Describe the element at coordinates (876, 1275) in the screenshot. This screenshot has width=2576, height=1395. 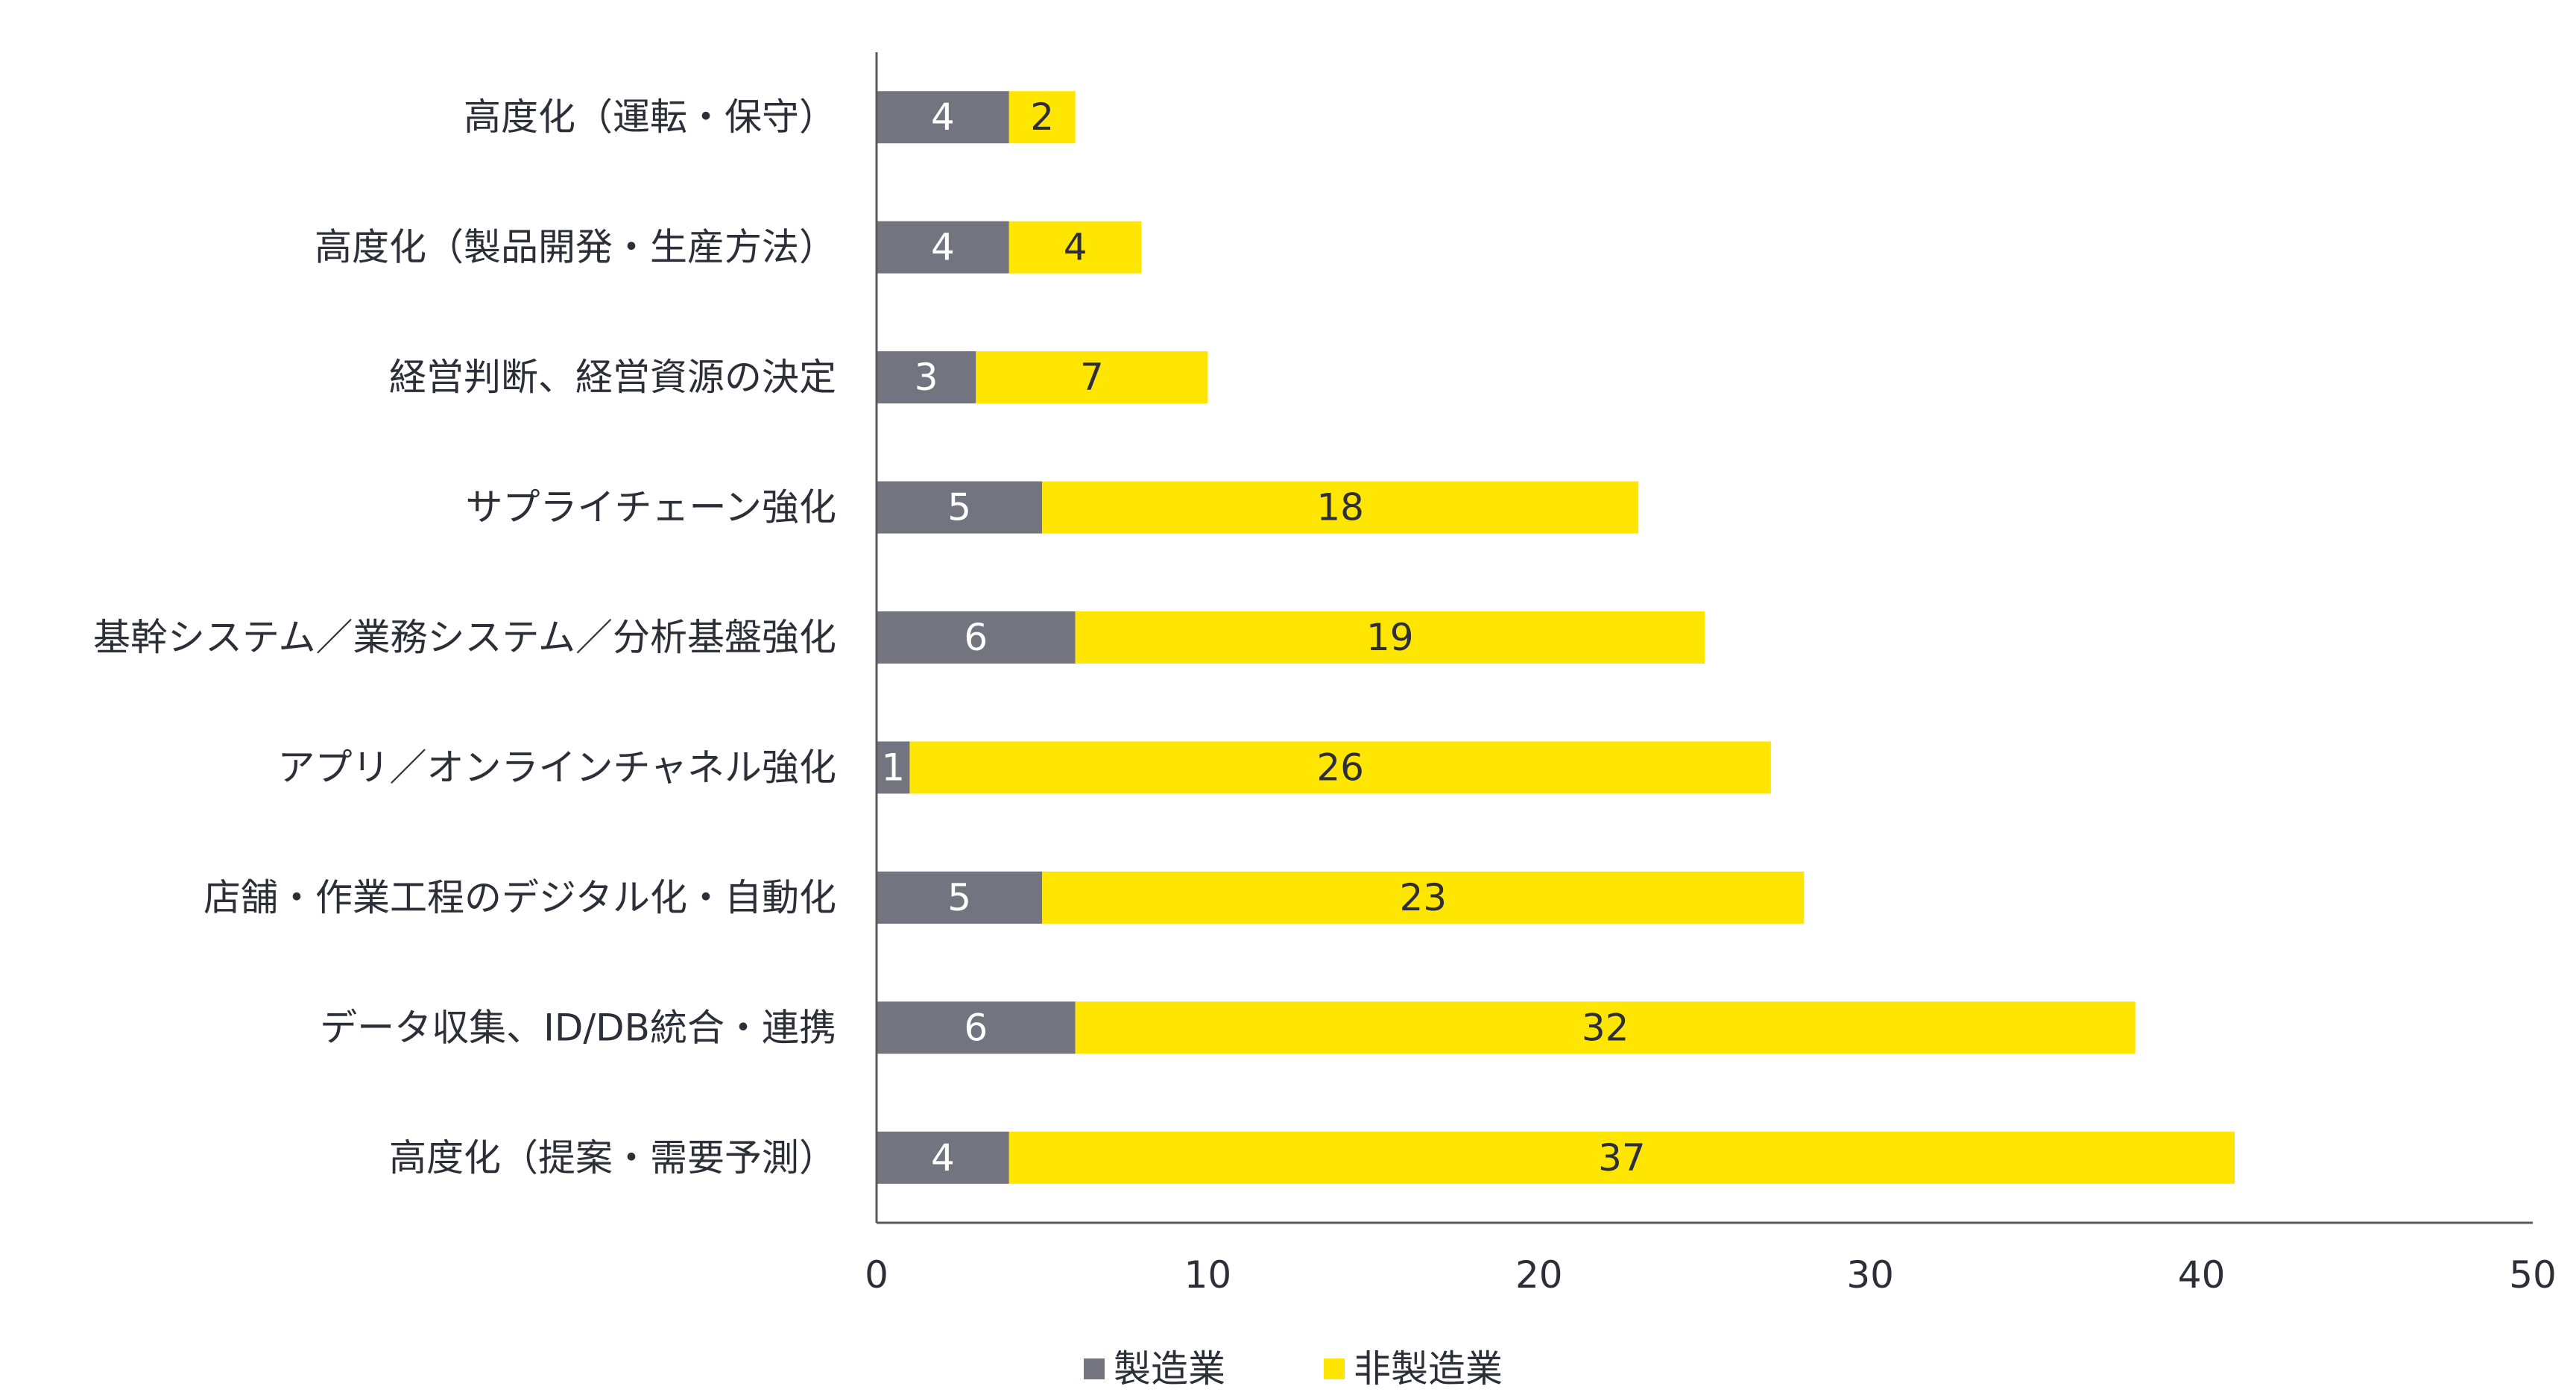
I see `x-tick-label: 0` at that location.